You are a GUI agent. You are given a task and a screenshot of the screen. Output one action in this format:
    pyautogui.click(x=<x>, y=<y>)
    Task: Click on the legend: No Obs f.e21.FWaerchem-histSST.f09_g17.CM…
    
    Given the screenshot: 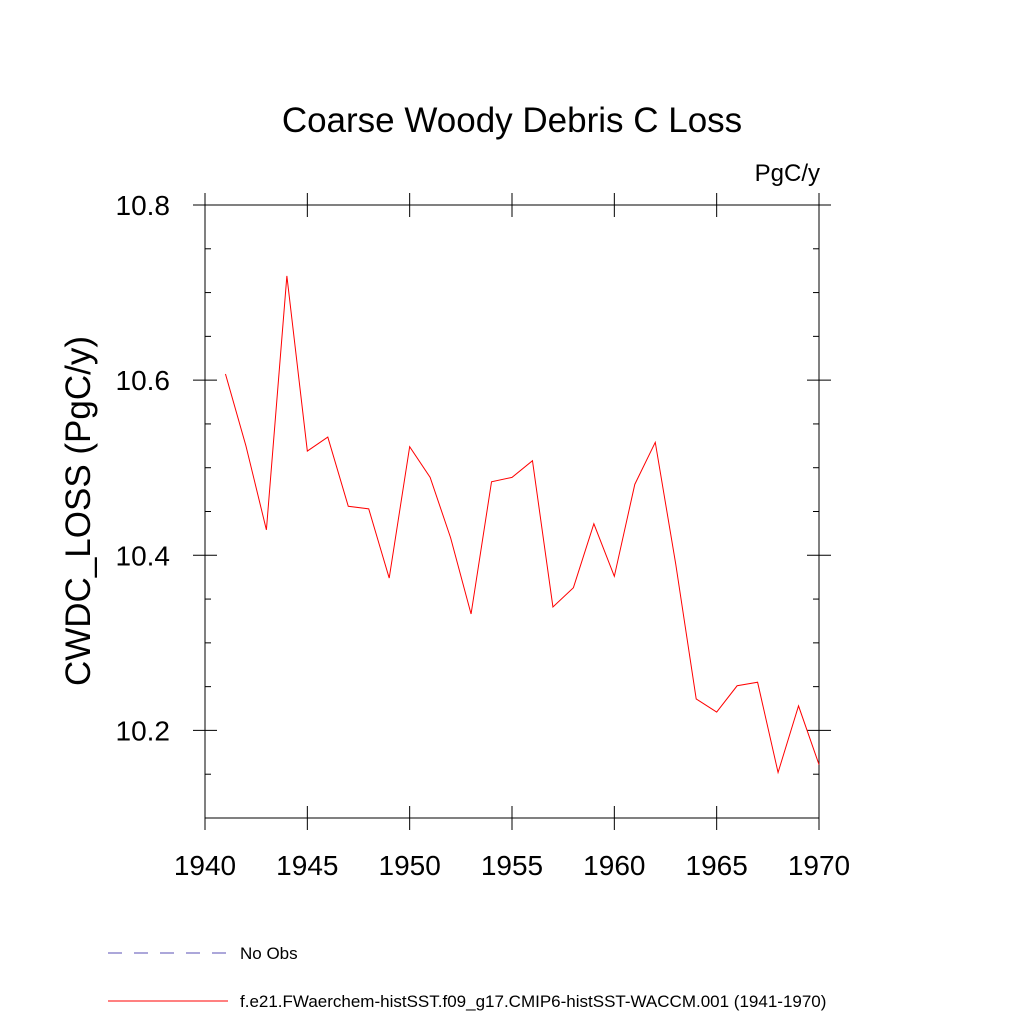 What is the action you would take?
    pyautogui.click(x=467, y=977)
    